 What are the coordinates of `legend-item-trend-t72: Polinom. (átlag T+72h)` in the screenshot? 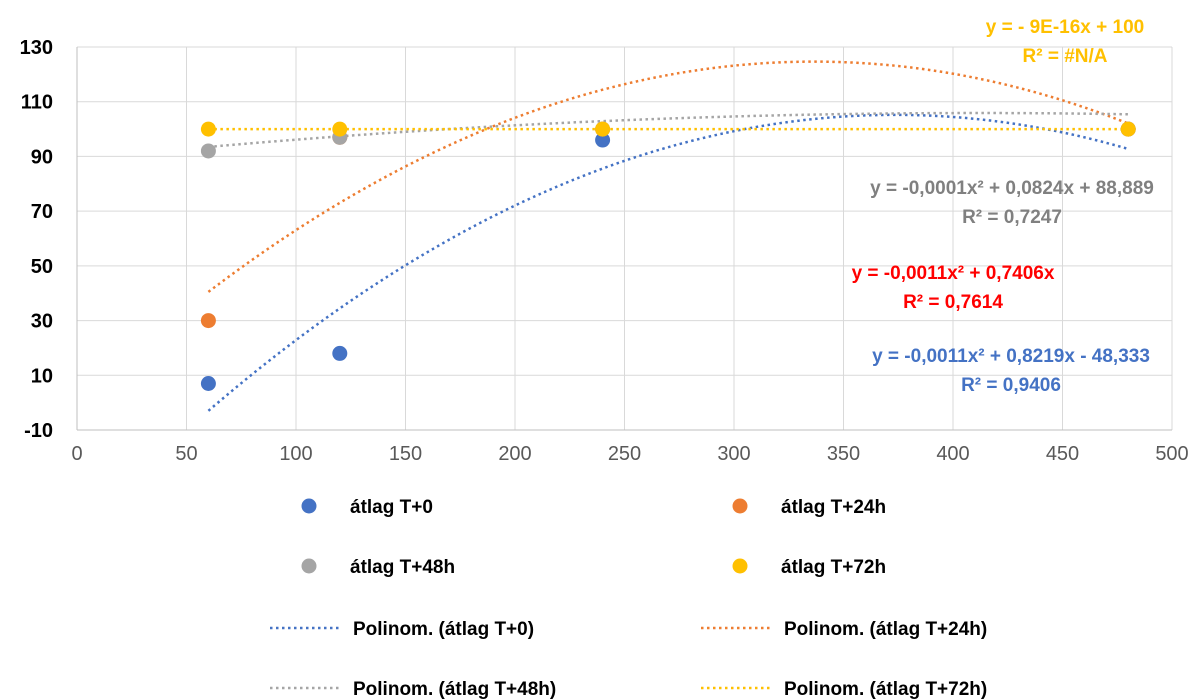 It's located at (844, 689).